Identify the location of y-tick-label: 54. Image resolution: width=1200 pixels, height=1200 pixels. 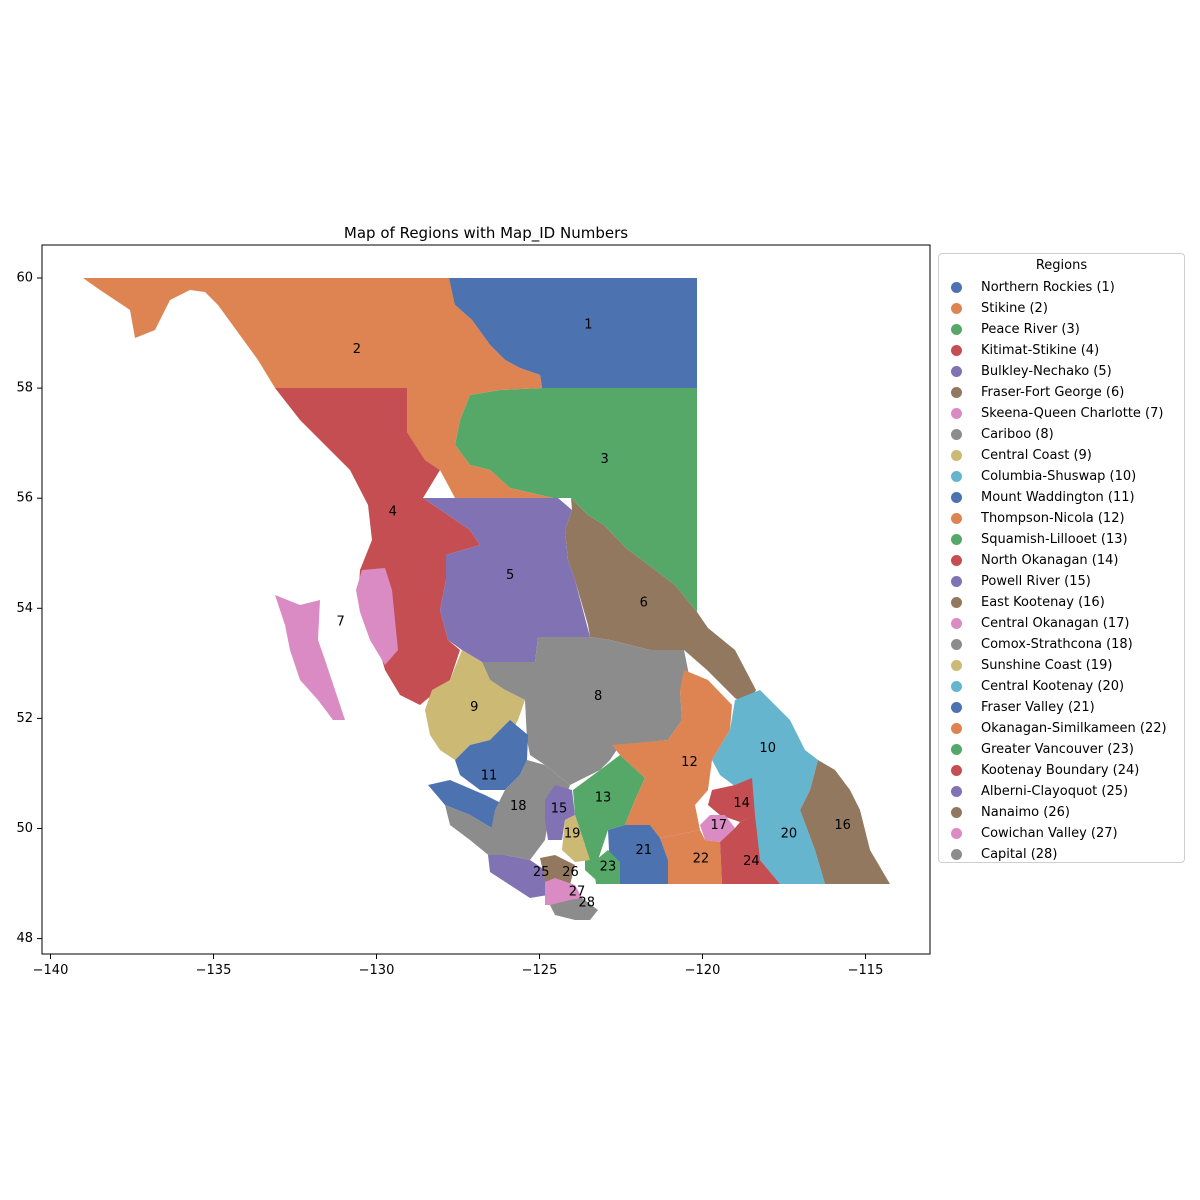
(24, 608).